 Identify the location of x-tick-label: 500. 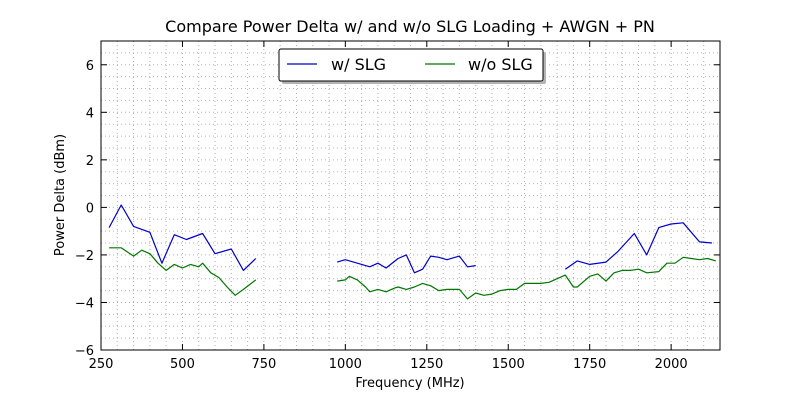
(182, 364).